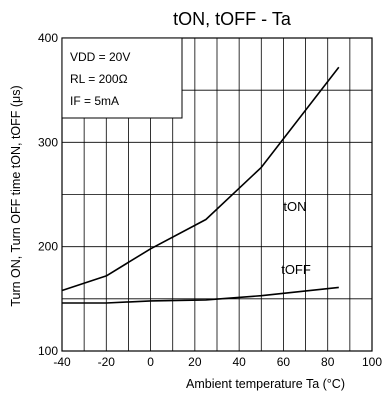 This screenshot has height=394, width=387. What do you see at coordinates (99, 79) in the screenshot?
I see `condition-rl: RL = 200Ω` at bounding box center [99, 79].